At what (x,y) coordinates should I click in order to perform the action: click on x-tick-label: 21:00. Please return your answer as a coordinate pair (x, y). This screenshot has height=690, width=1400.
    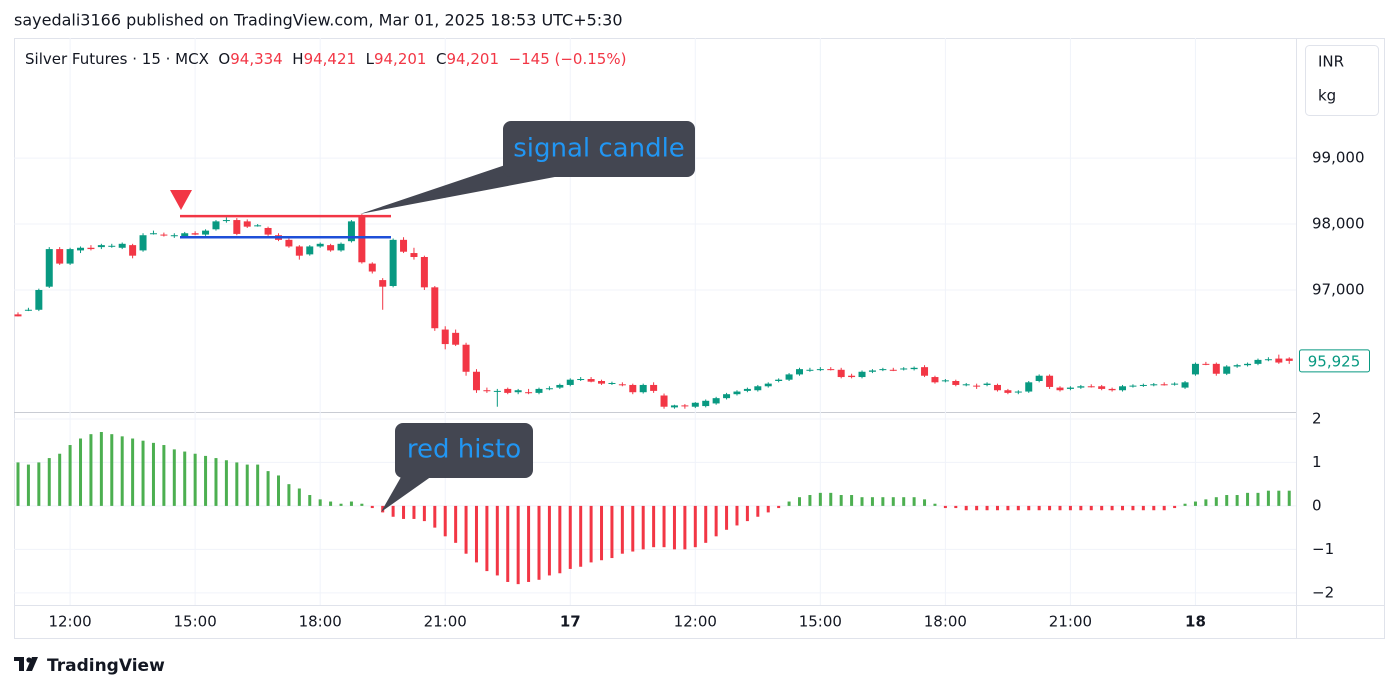
    Looking at the image, I should click on (1070, 622).